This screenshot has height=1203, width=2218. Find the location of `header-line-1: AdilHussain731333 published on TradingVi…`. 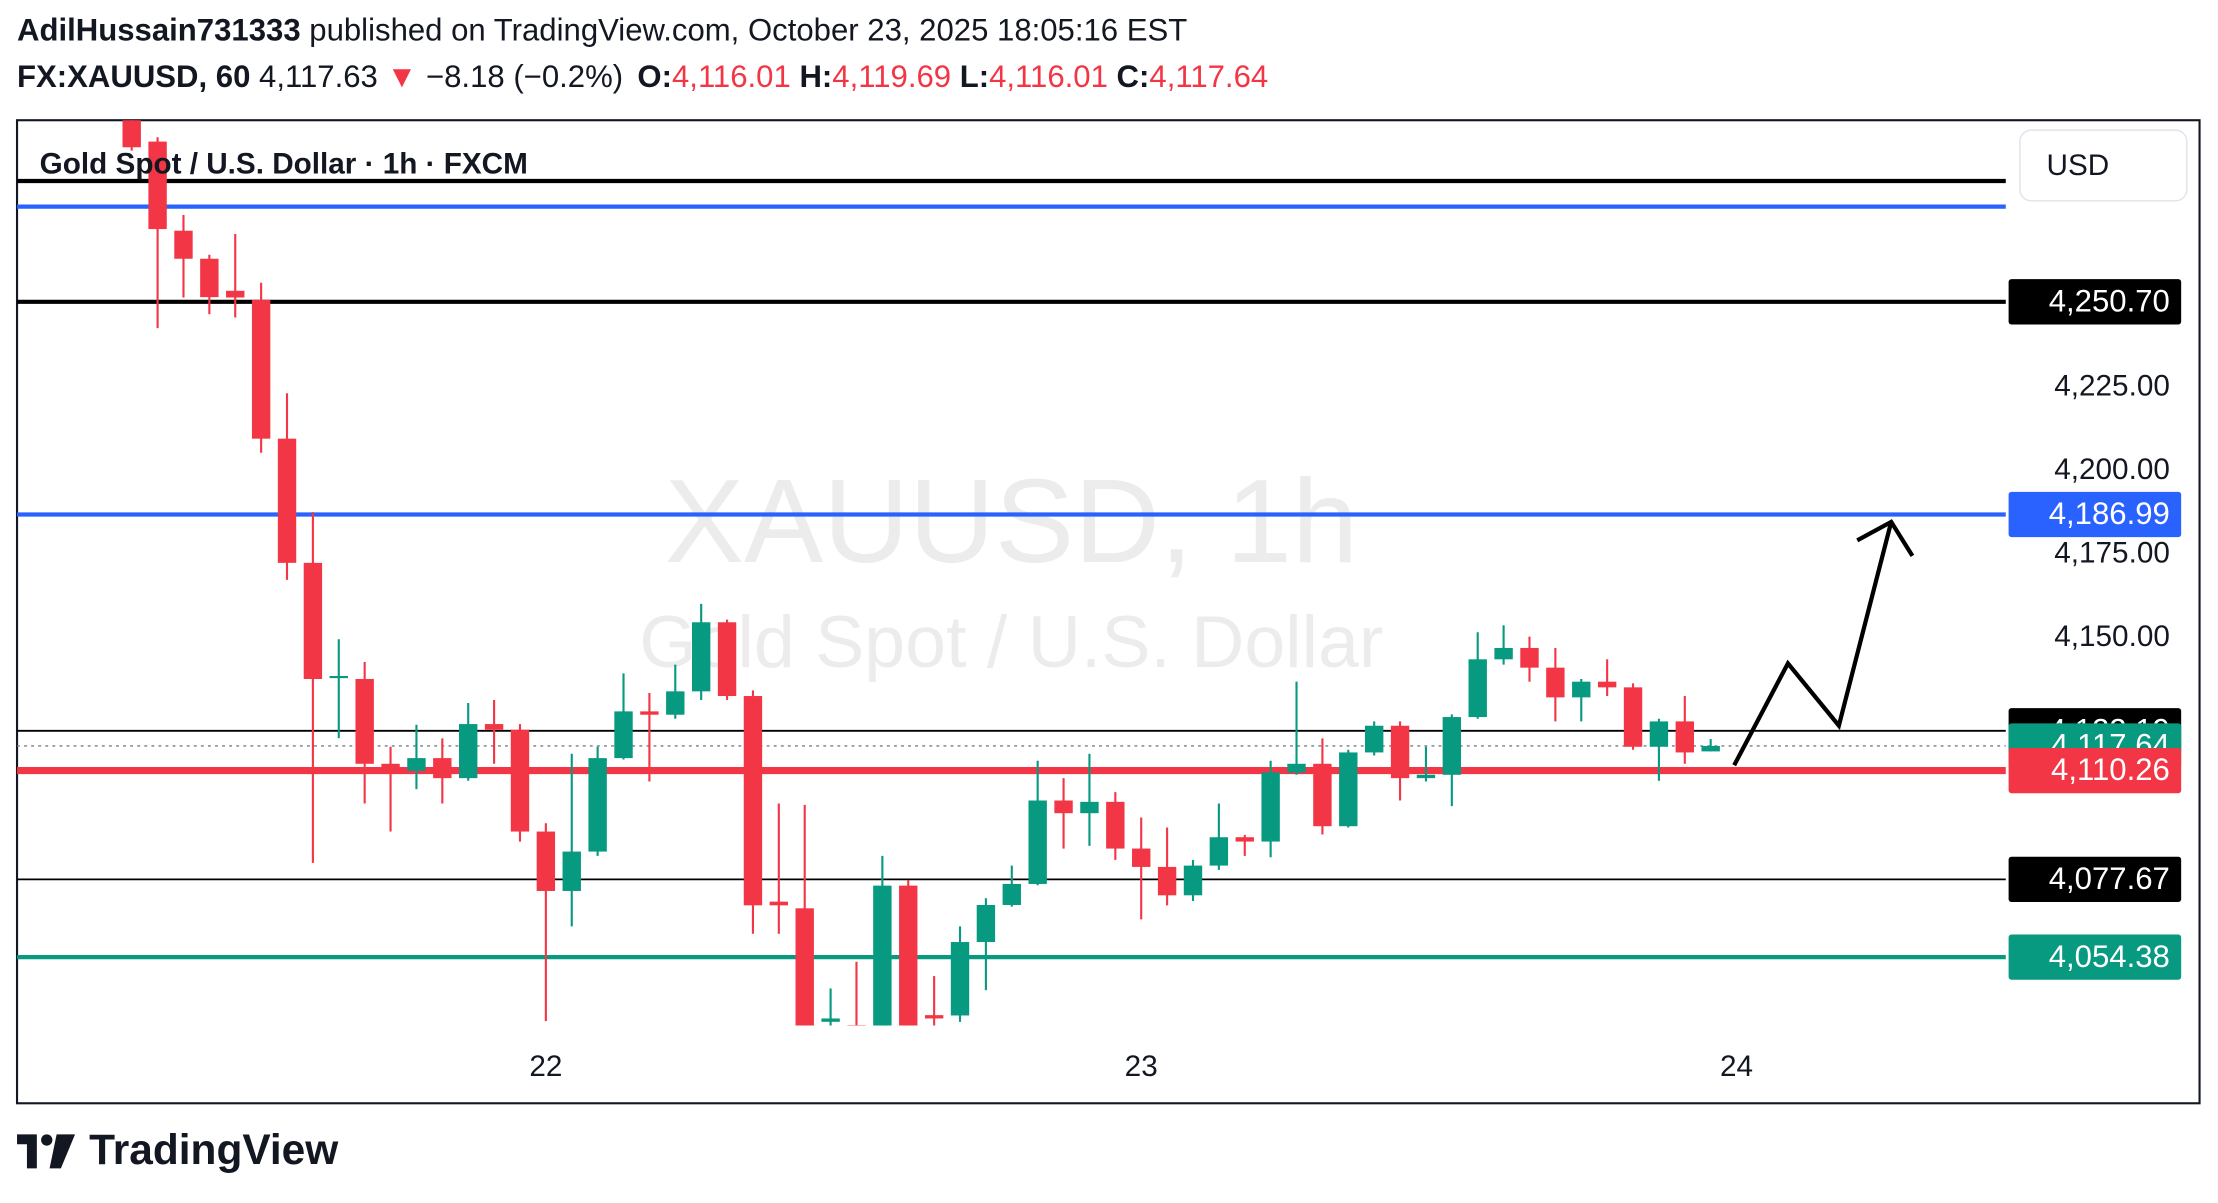

header-line-1: AdilHussain731333 published on TradingVi… is located at coordinates (602, 30).